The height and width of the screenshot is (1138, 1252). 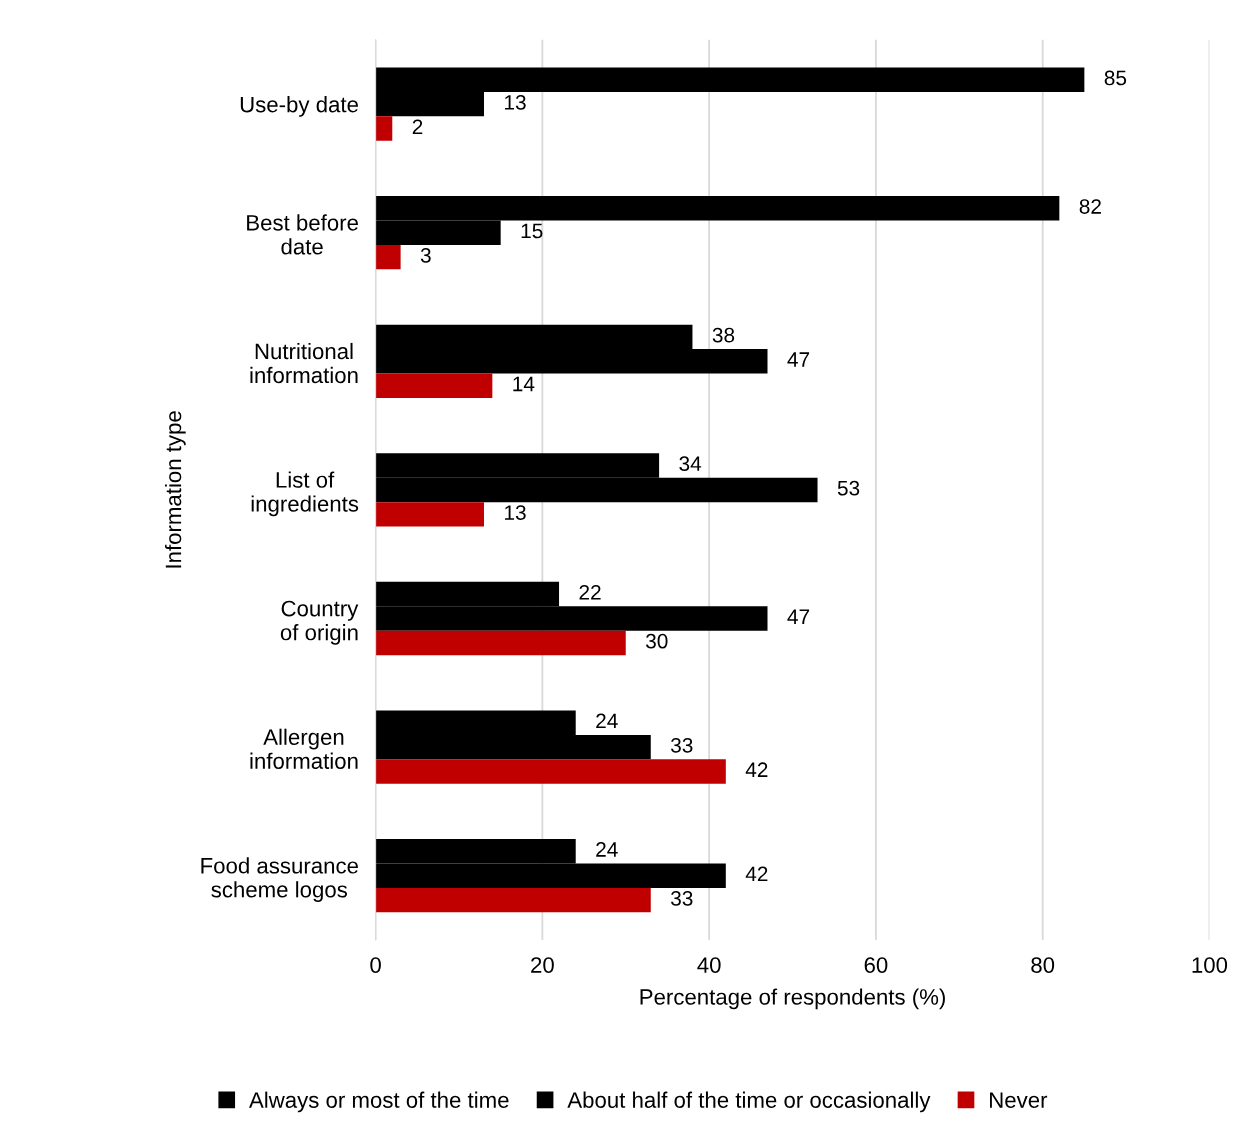 I want to click on data-label: 38, so click(x=723, y=335).